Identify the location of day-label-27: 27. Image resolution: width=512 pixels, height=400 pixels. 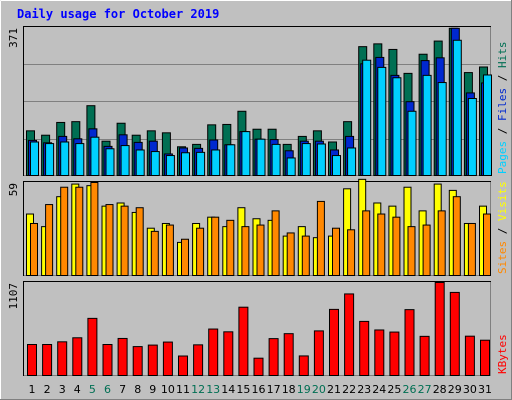
(425, 389).